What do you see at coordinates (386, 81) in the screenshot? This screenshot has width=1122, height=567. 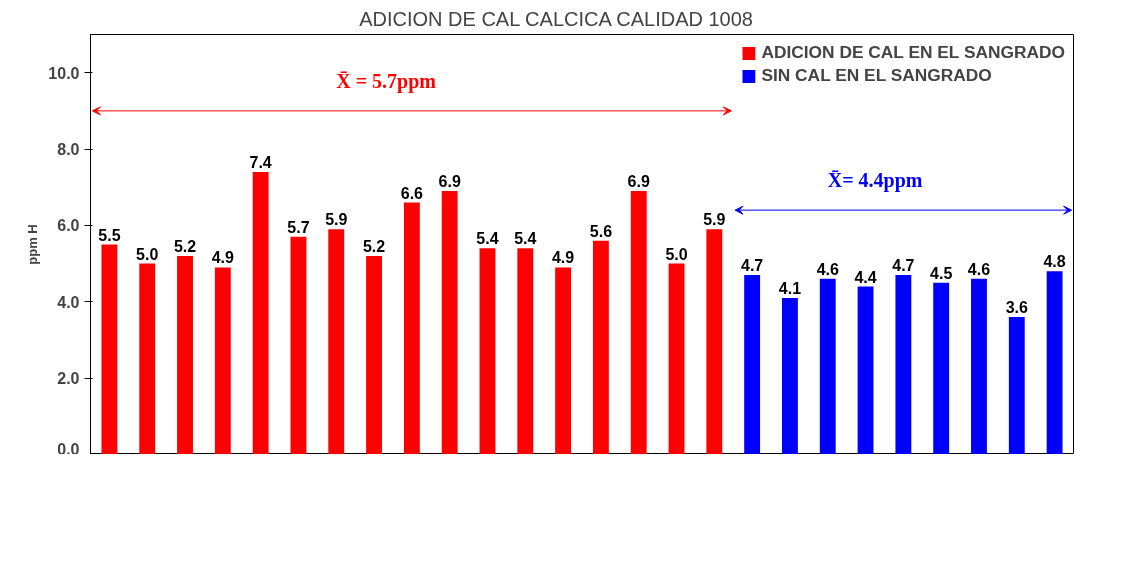 I see `annotation: X̄ = 5.7ppm` at bounding box center [386, 81].